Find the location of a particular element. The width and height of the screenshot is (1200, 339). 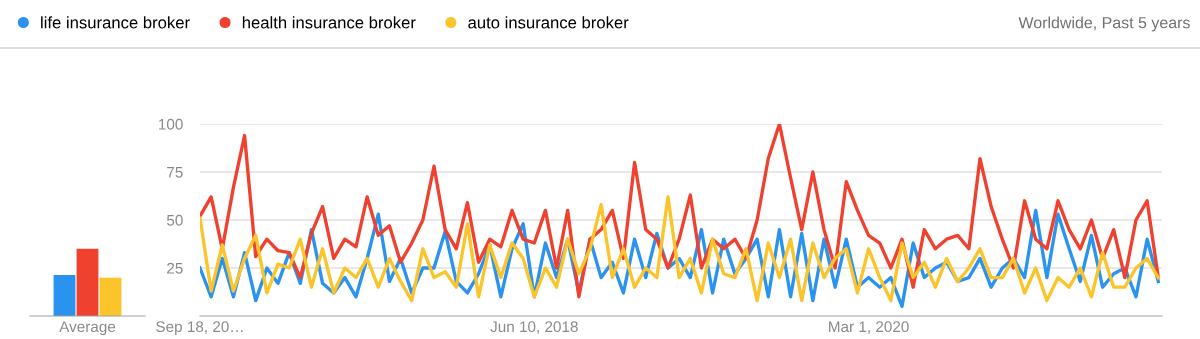

legend-label: auto insurance broker is located at coordinates (548, 22).